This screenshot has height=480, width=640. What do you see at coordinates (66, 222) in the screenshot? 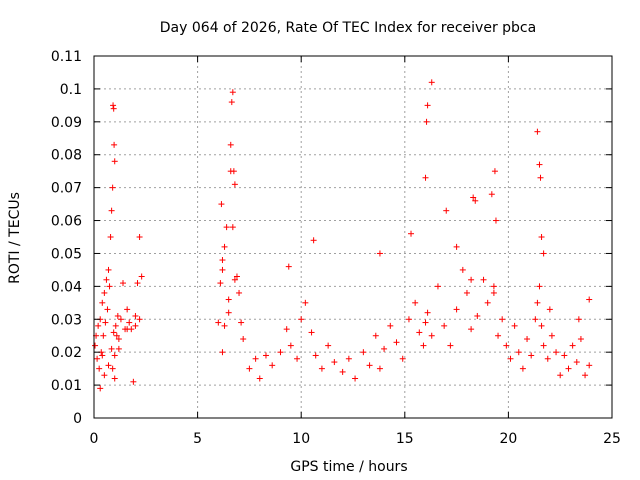
I see `y-tick-label: 0.06` at bounding box center [66, 222].